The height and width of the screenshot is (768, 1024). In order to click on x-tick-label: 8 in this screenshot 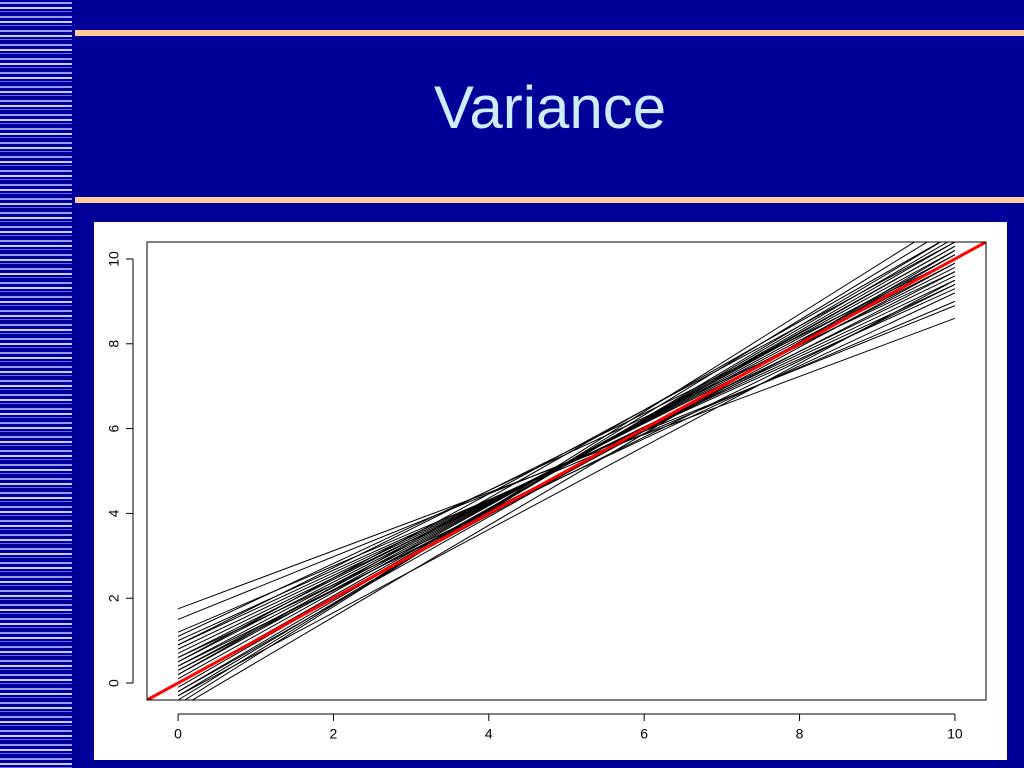, I will do `click(800, 734)`.